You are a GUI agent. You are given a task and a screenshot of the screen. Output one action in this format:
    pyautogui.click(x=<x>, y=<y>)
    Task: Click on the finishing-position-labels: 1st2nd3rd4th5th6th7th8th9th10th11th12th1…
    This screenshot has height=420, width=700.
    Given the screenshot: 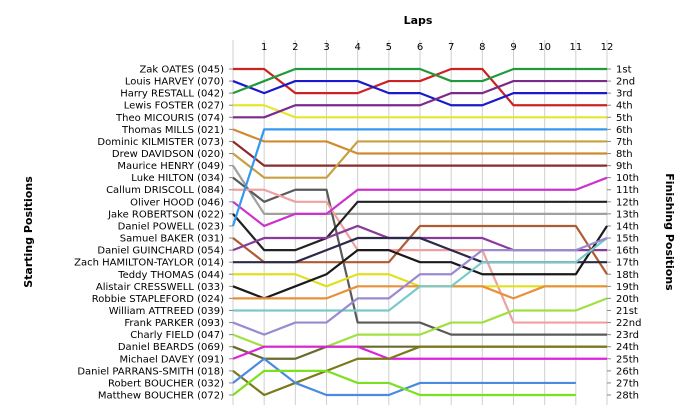 What is the action you would take?
    pyautogui.click(x=628, y=233)
    